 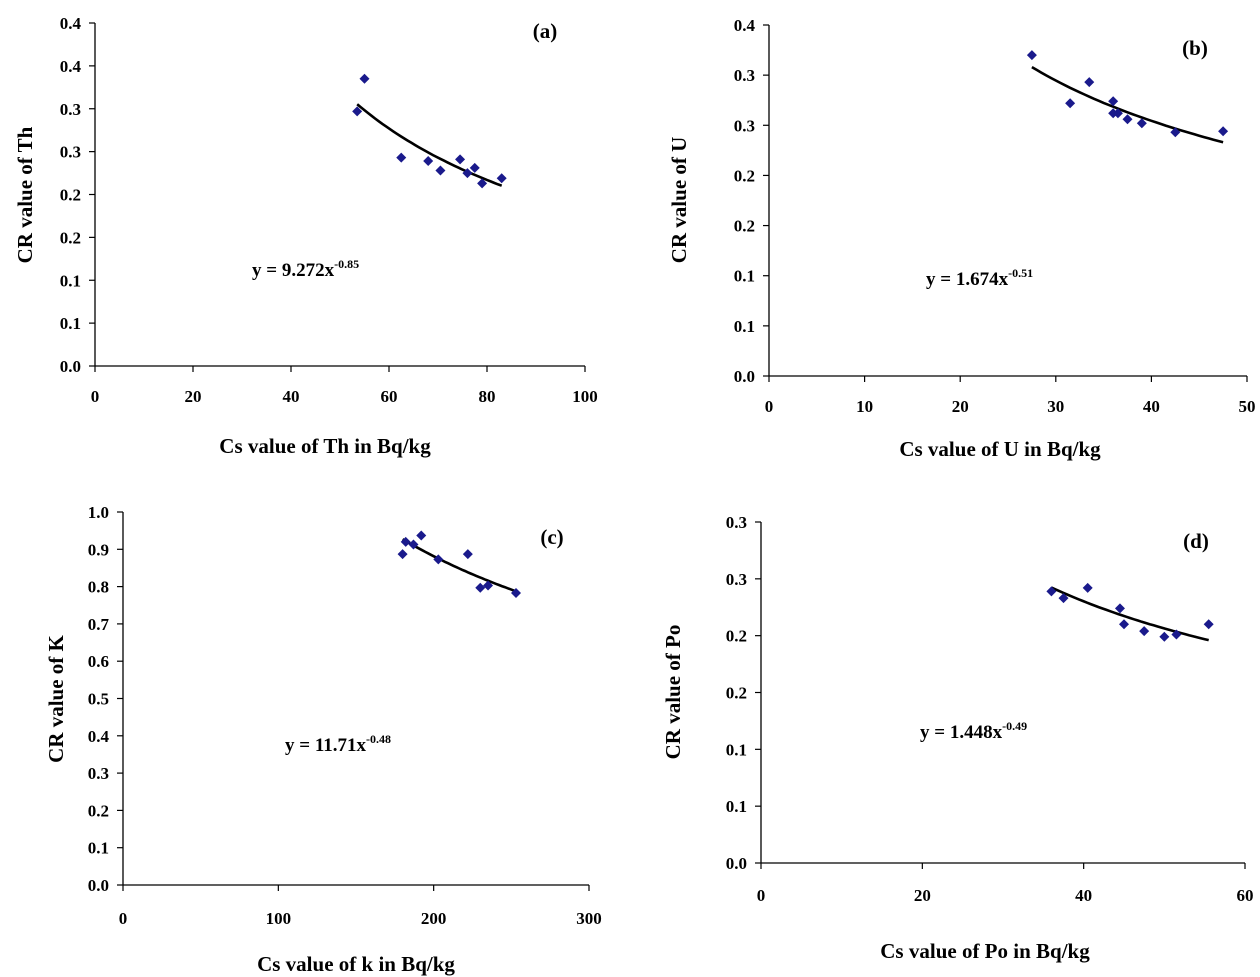 I want to click on y-axis-label: CR value of Th, so click(x=25, y=194).